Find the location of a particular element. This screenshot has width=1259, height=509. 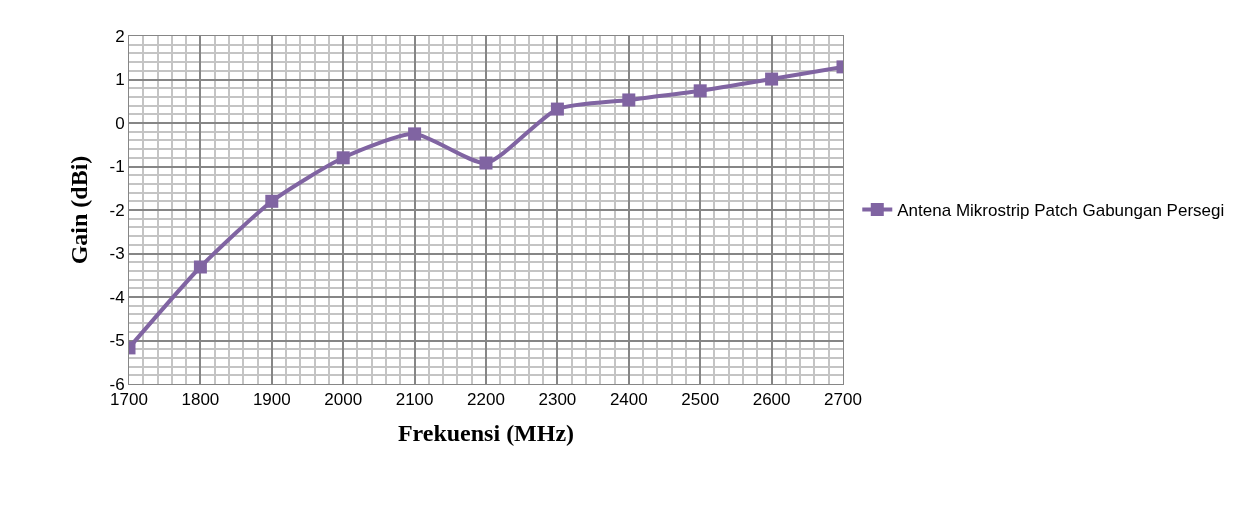

y-tick-label: -2 is located at coordinates (117, 210).